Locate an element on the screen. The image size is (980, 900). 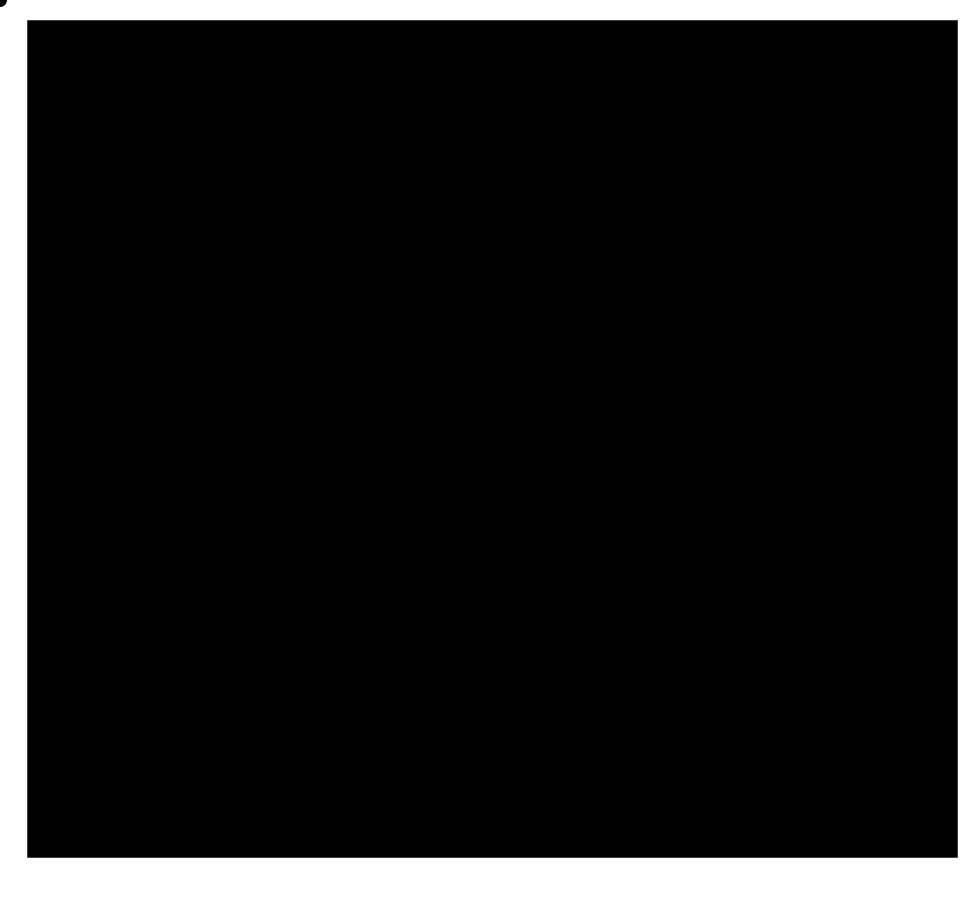
colorbar is located at coordinates (183, 261).